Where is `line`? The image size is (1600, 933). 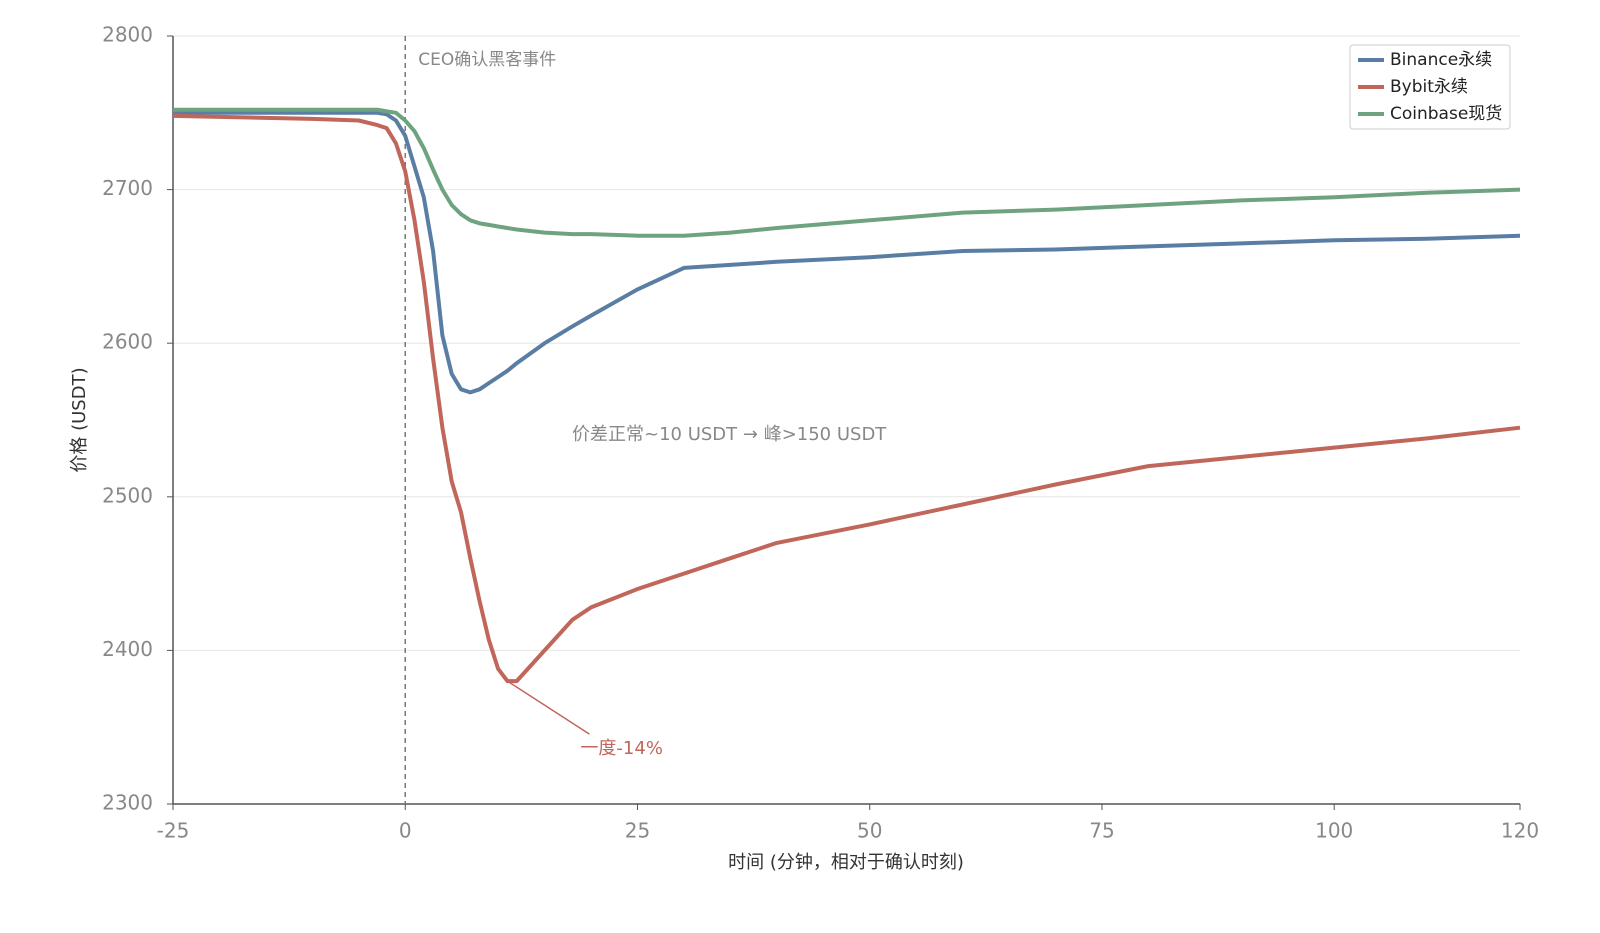 line is located at coordinates (847, 172).